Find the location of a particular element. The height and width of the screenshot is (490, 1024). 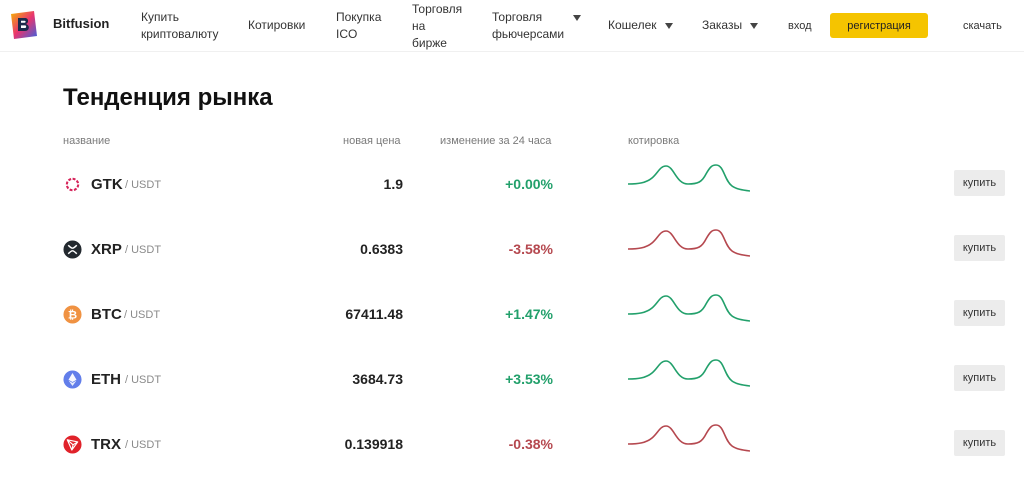

nav-buy-ico: Покупка ICO is located at coordinates (358, 26).